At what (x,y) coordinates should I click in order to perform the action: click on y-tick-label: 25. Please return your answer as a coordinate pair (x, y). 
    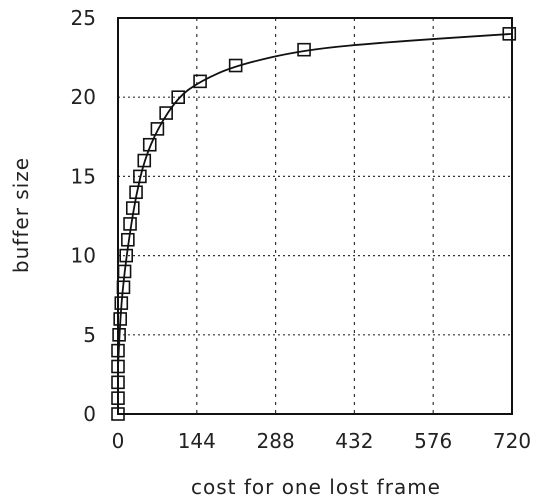
    Looking at the image, I should click on (83, 18).